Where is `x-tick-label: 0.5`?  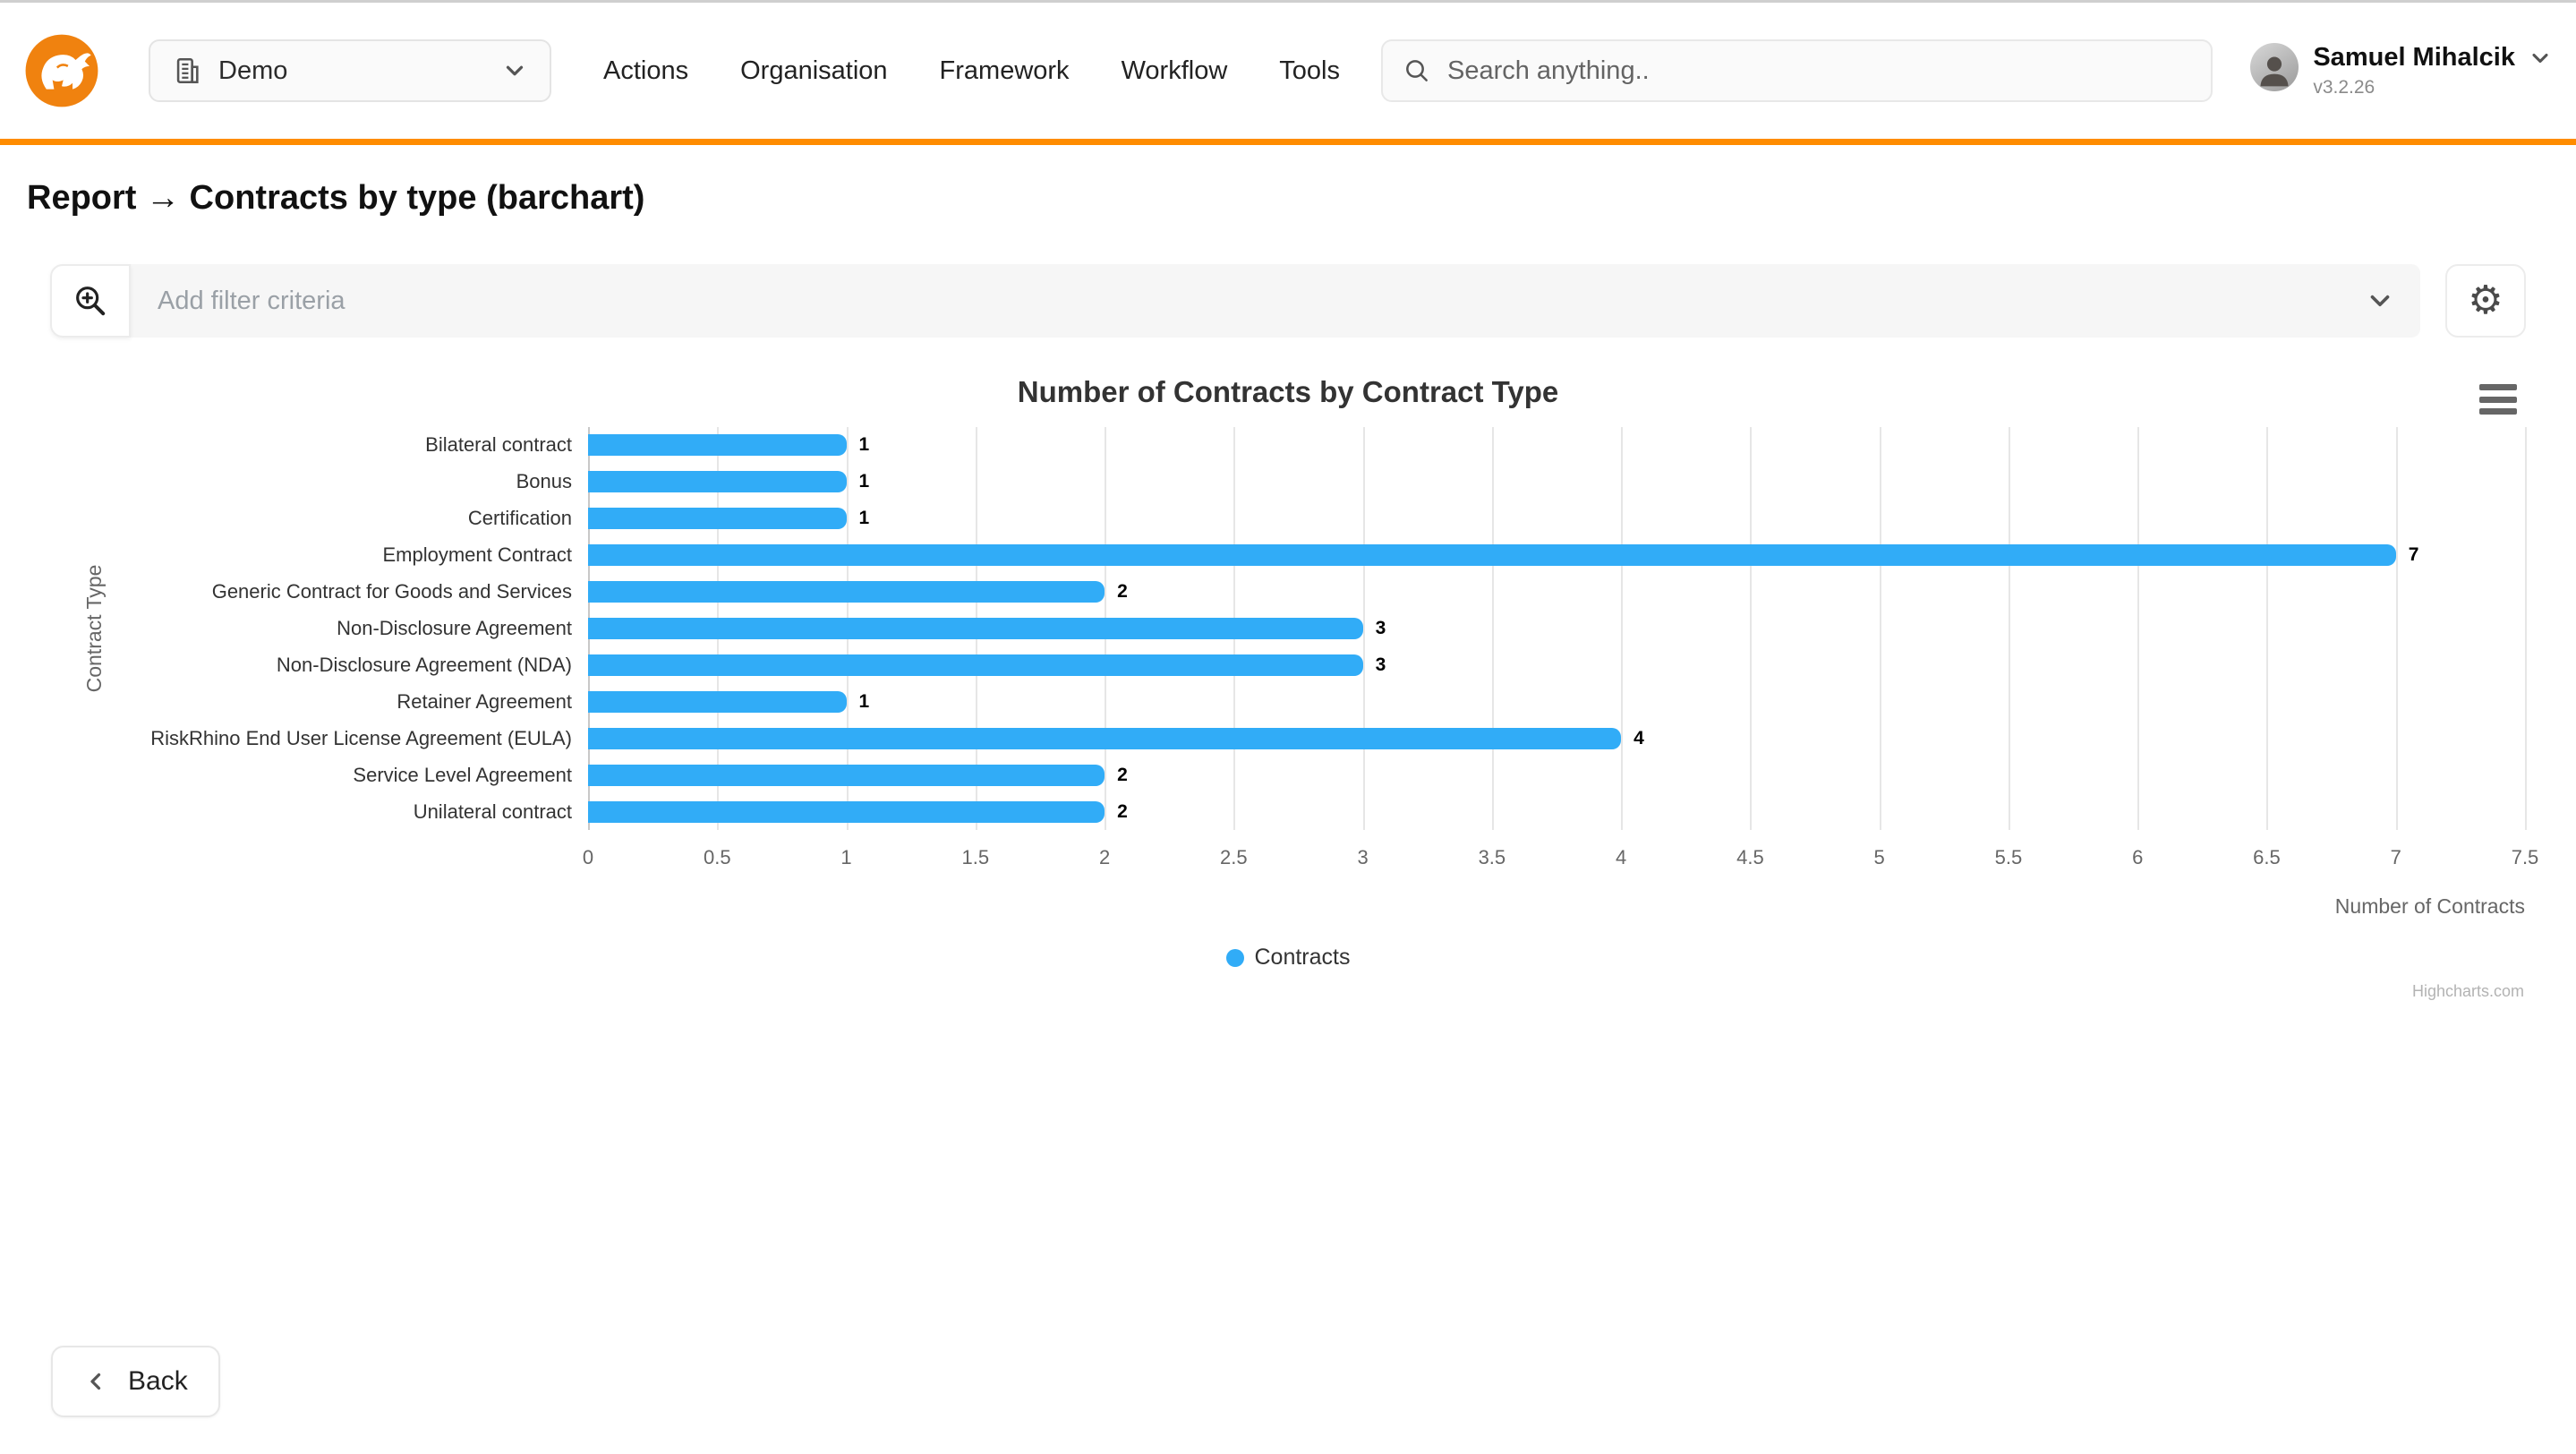 x-tick-label: 0.5 is located at coordinates (717, 857).